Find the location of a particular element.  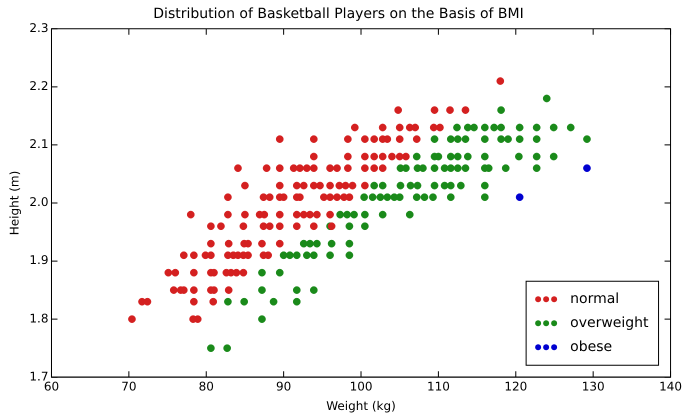

legend-label: obese is located at coordinates (591, 346).